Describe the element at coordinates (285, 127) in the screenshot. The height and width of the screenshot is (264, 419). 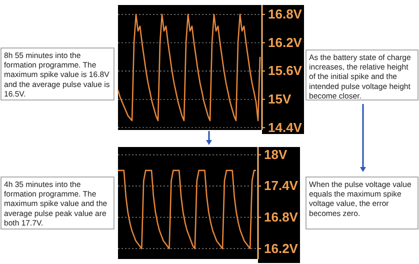
I see `y-tick-label: 14.4V` at that location.